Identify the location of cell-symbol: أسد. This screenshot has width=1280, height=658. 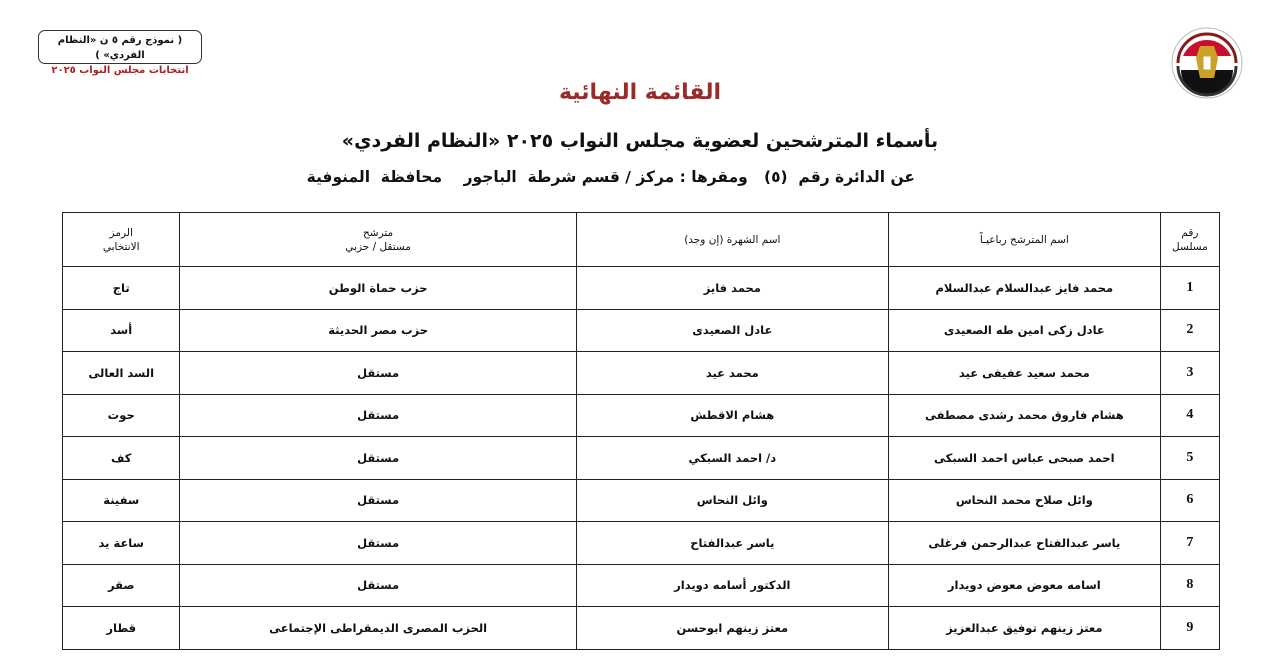
(121, 330).